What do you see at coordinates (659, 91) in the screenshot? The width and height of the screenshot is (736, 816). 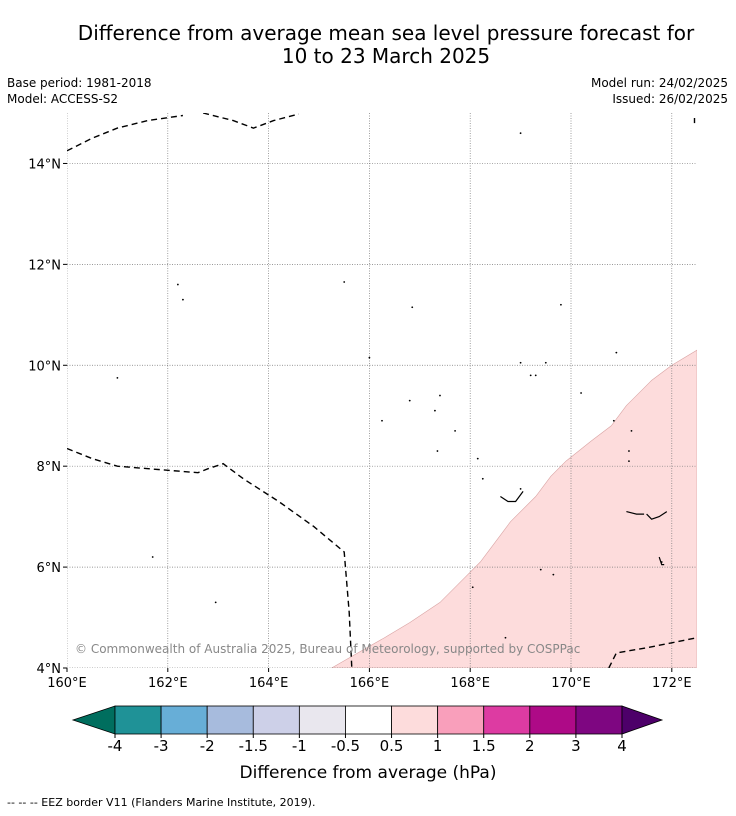 I see `run-info: Model run: 24/02/2025 Issued: 26/02/2025` at bounding box center [659, 91].